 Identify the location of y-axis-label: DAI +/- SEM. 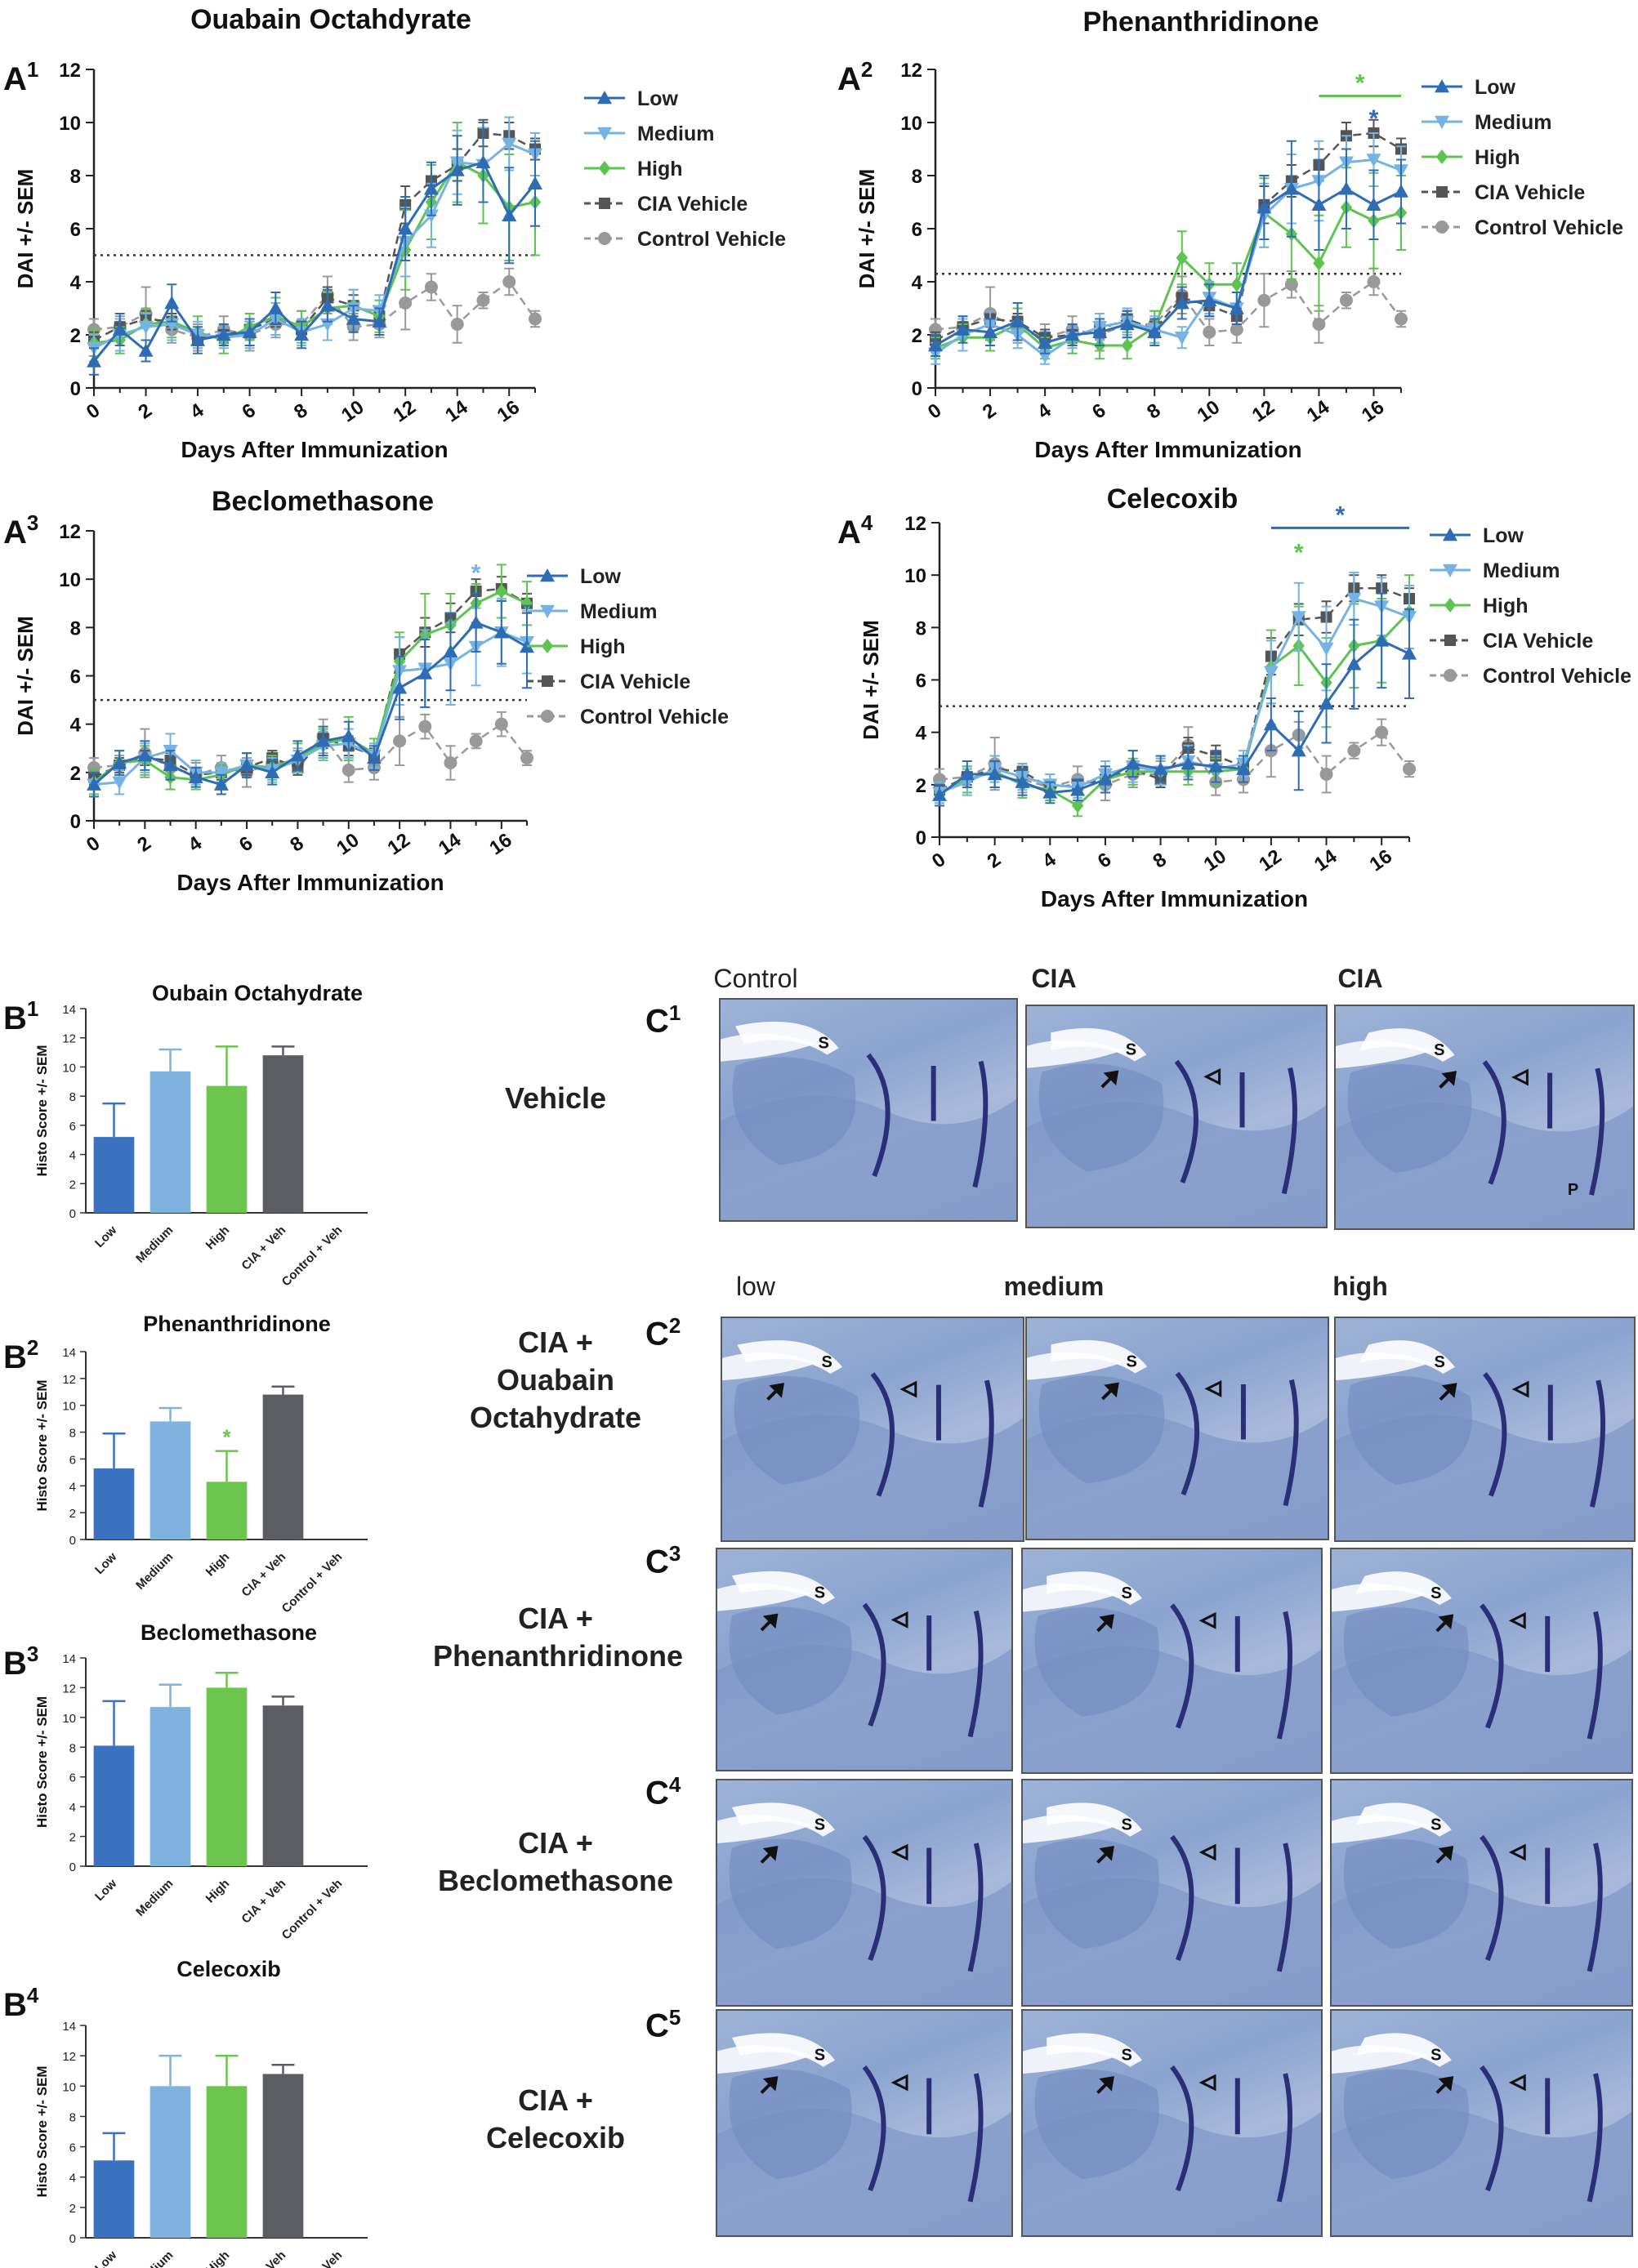
(26, 676).